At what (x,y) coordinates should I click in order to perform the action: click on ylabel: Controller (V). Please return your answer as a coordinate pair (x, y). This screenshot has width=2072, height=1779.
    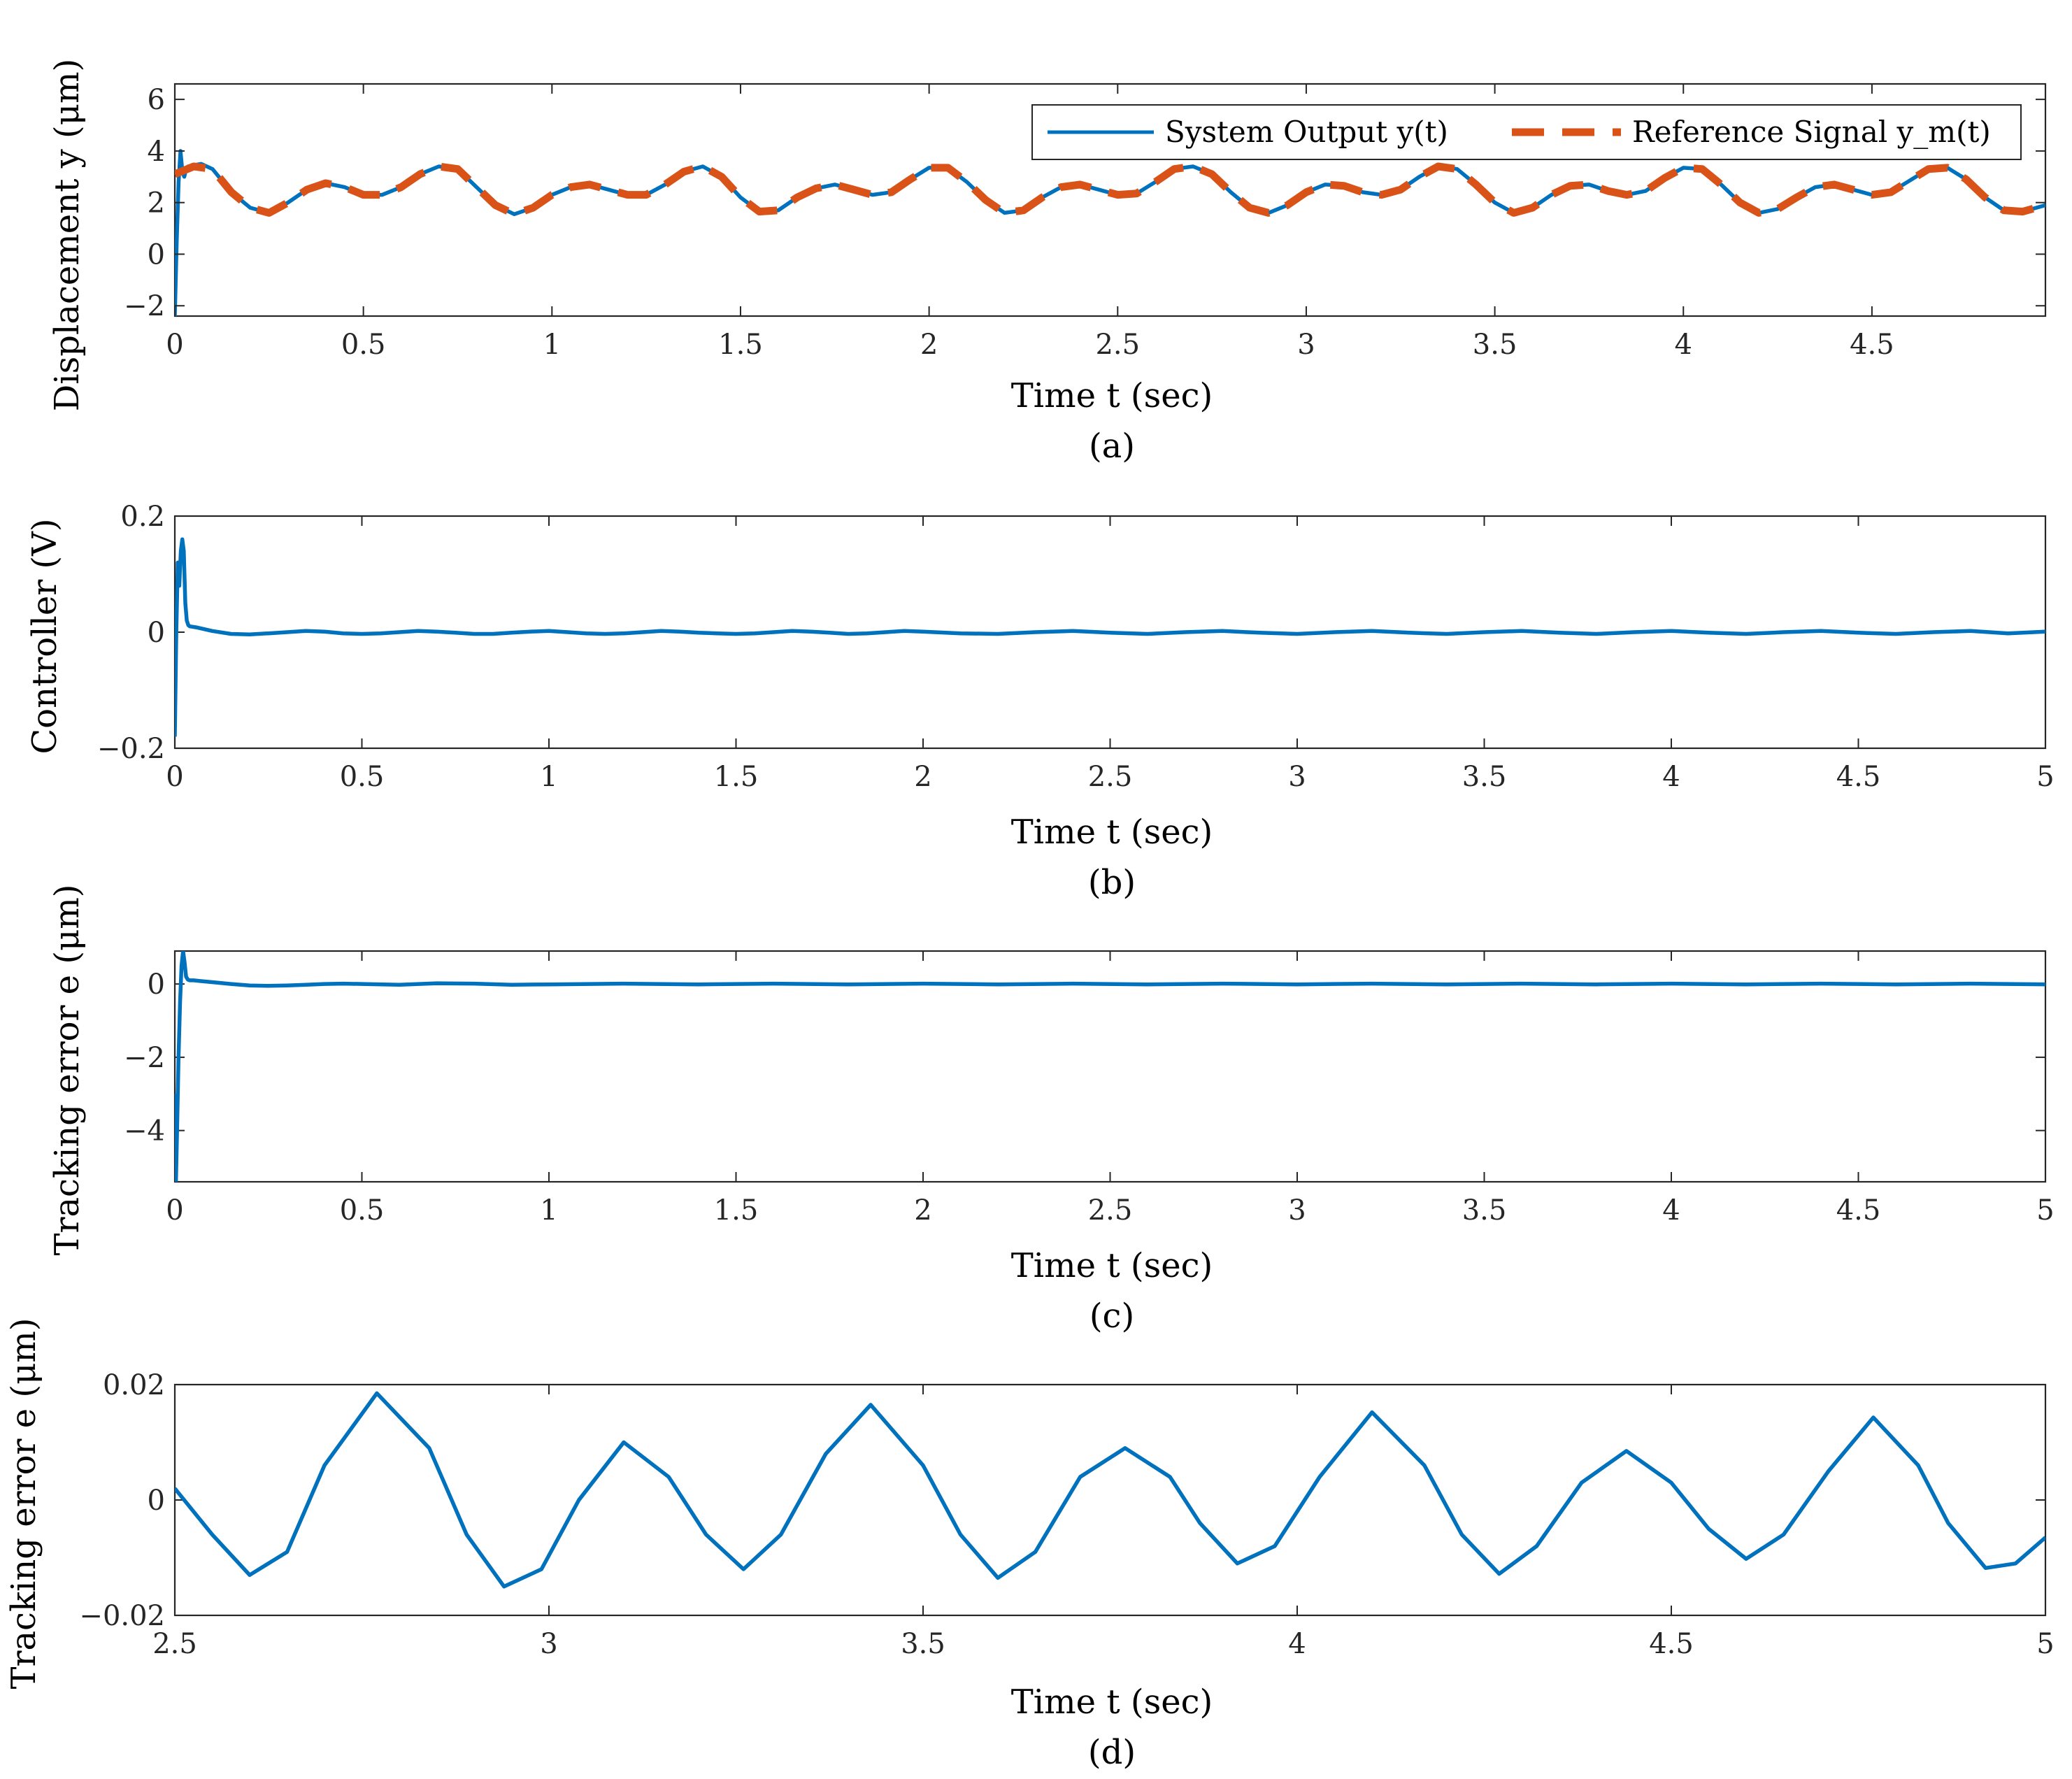
    Looking at the image, I should click on (44, 636).